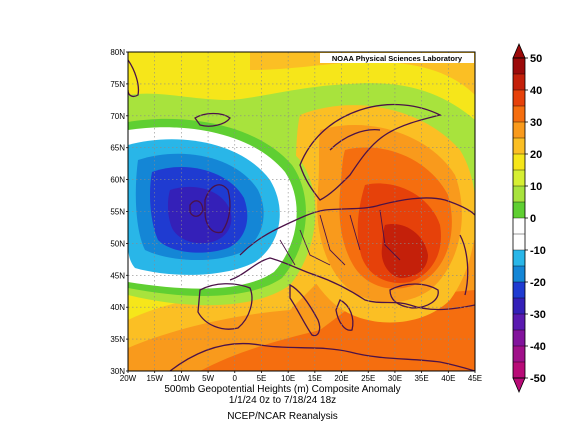 The width and height of the screenshot is (565, 437). I want to click on lat-tick-labels: 80N 75N 70N 65N 60N 55N 50N 45N 40N 35N 30N, so click(119, 212).